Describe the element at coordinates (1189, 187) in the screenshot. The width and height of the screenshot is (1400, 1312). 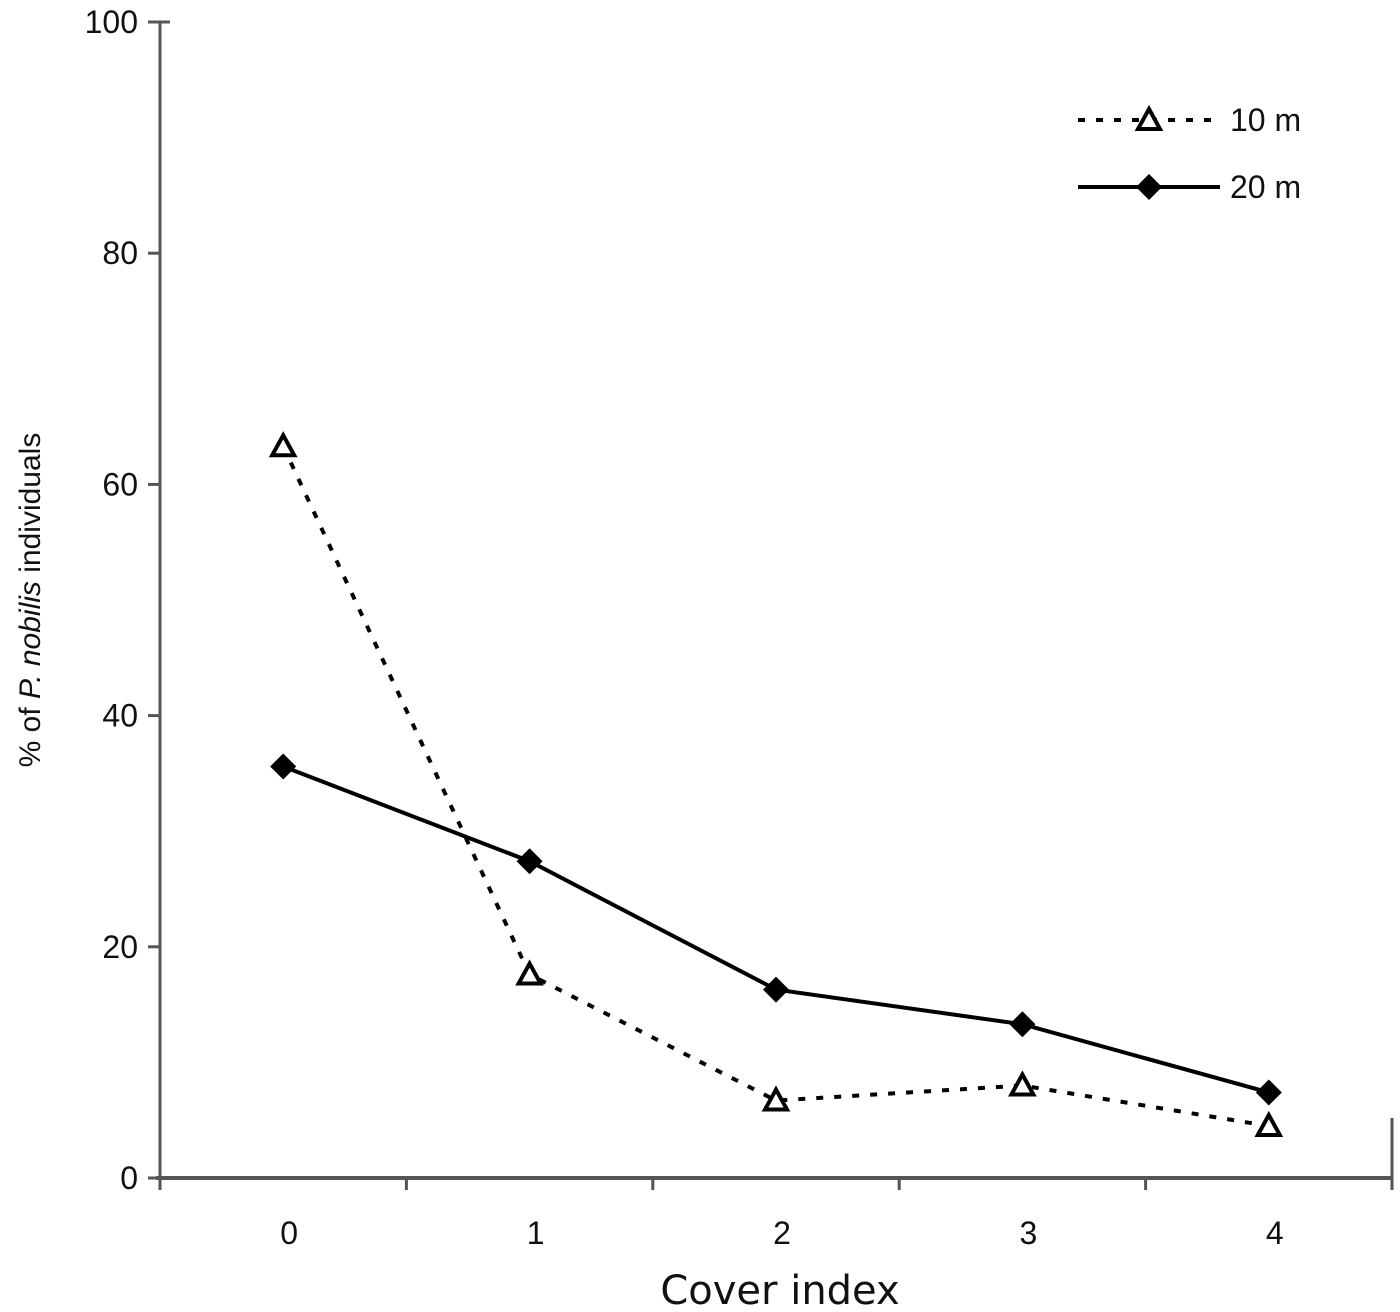
I see `legend-item: 20 m` at that location.